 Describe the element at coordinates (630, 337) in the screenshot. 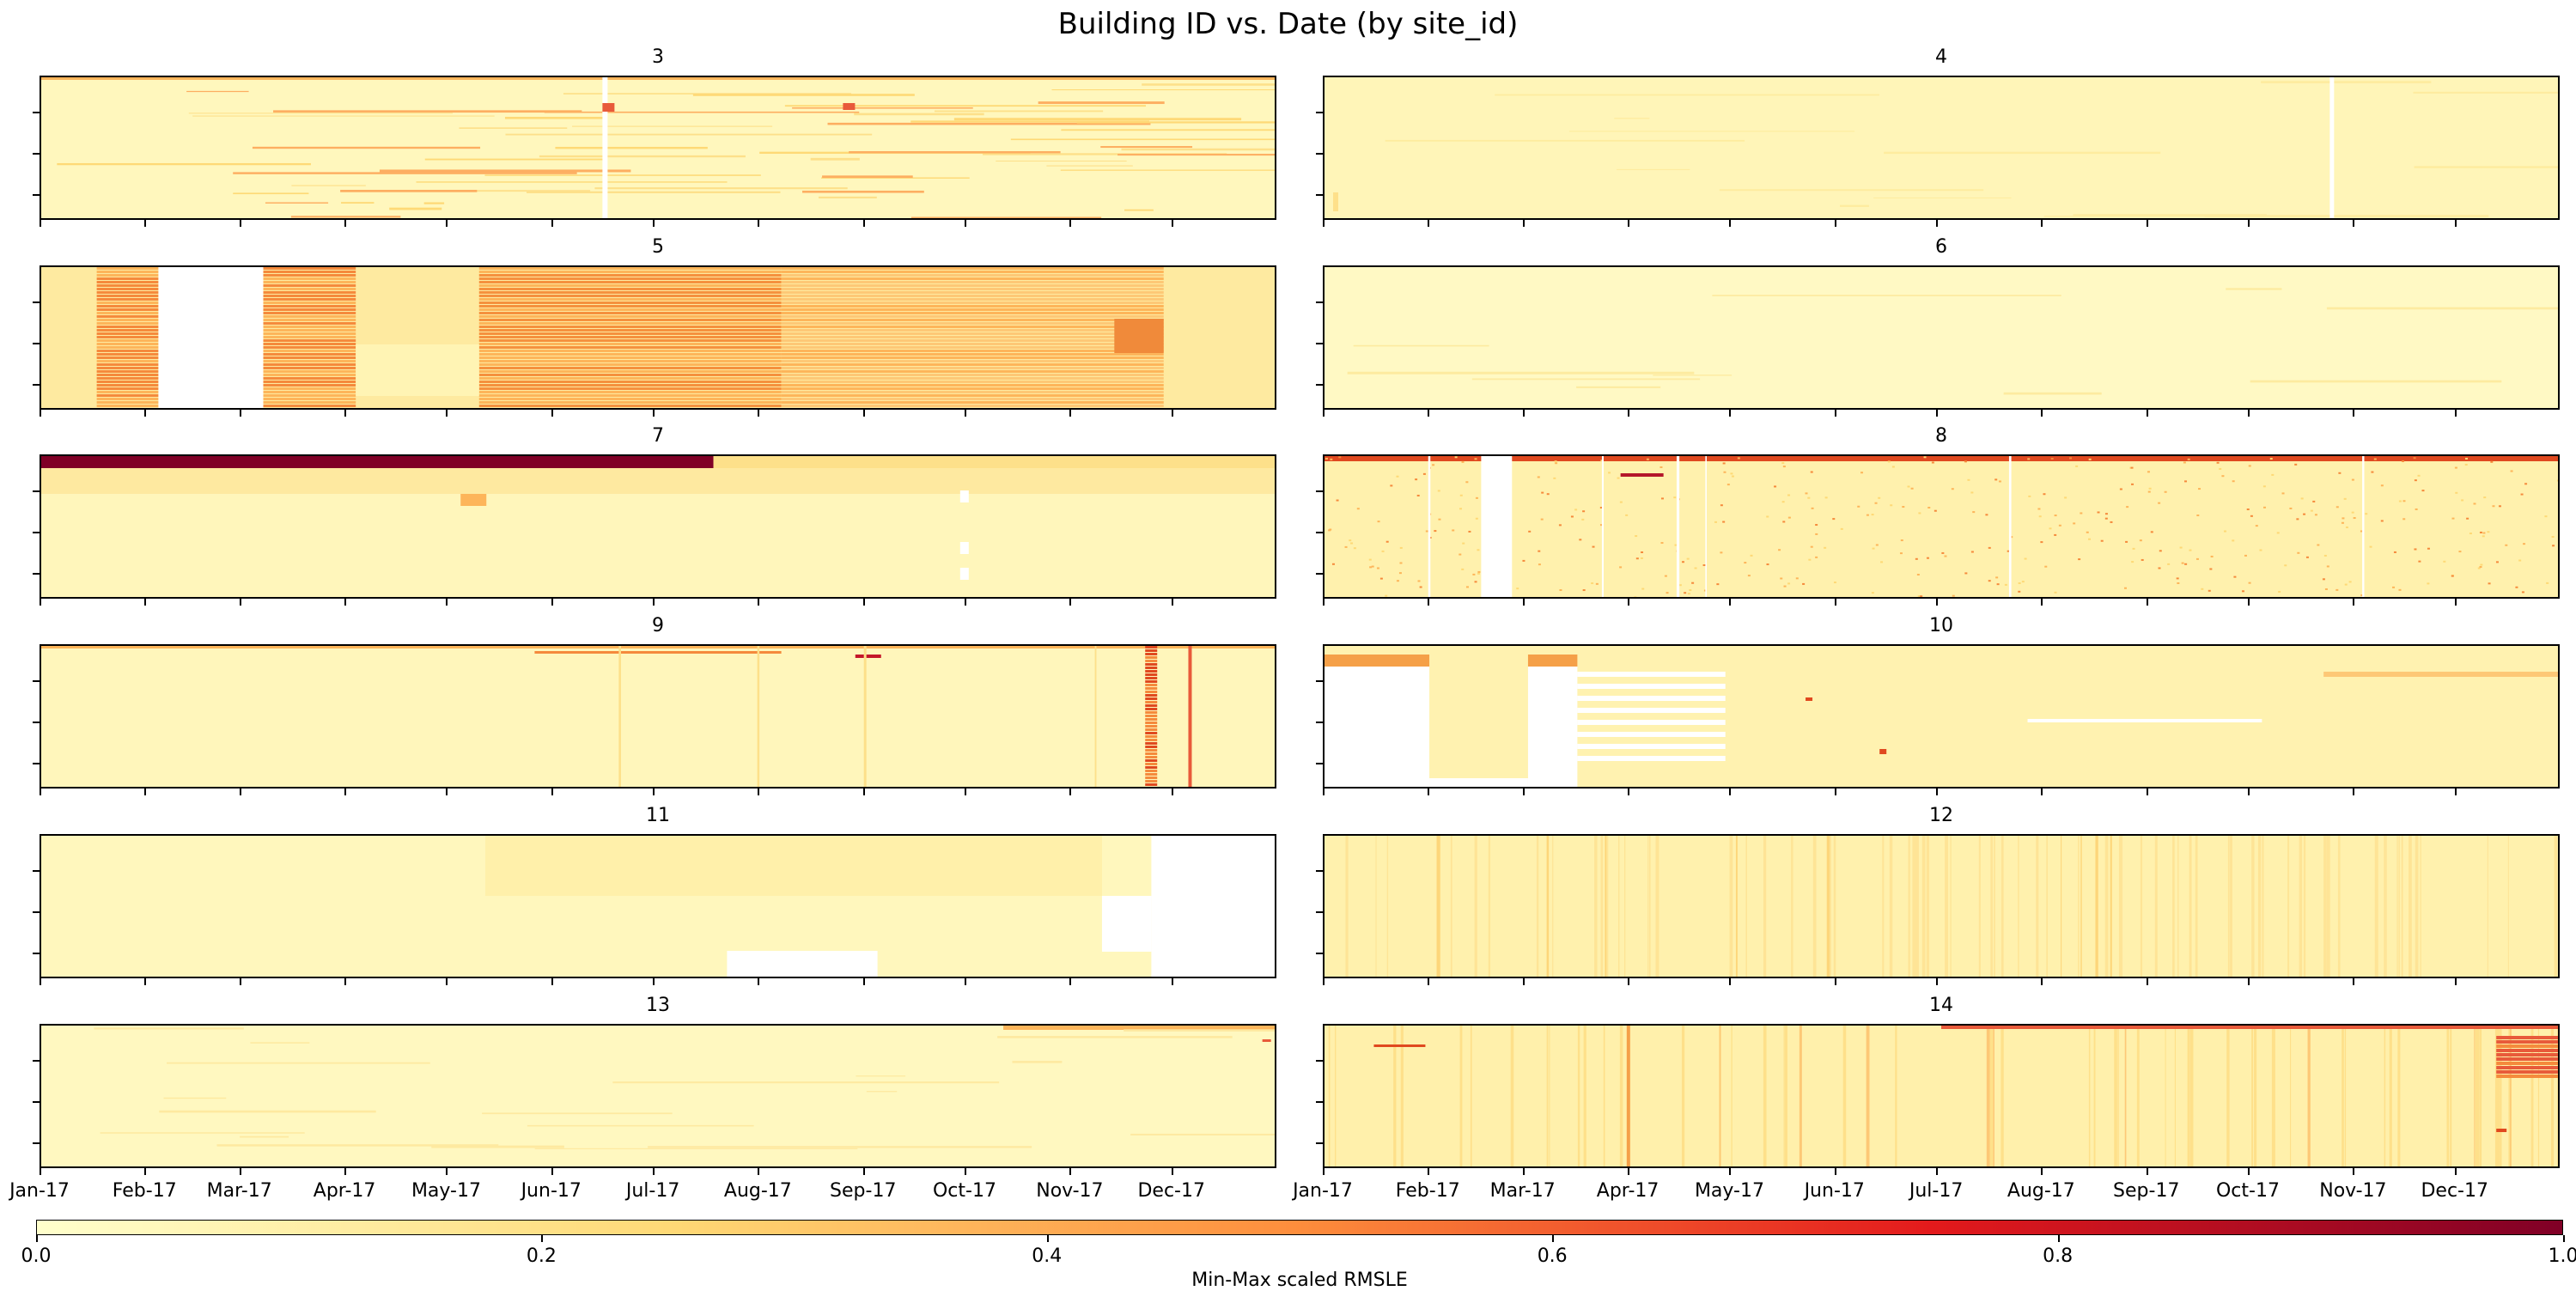

I see `heatmap-cells` at that location.